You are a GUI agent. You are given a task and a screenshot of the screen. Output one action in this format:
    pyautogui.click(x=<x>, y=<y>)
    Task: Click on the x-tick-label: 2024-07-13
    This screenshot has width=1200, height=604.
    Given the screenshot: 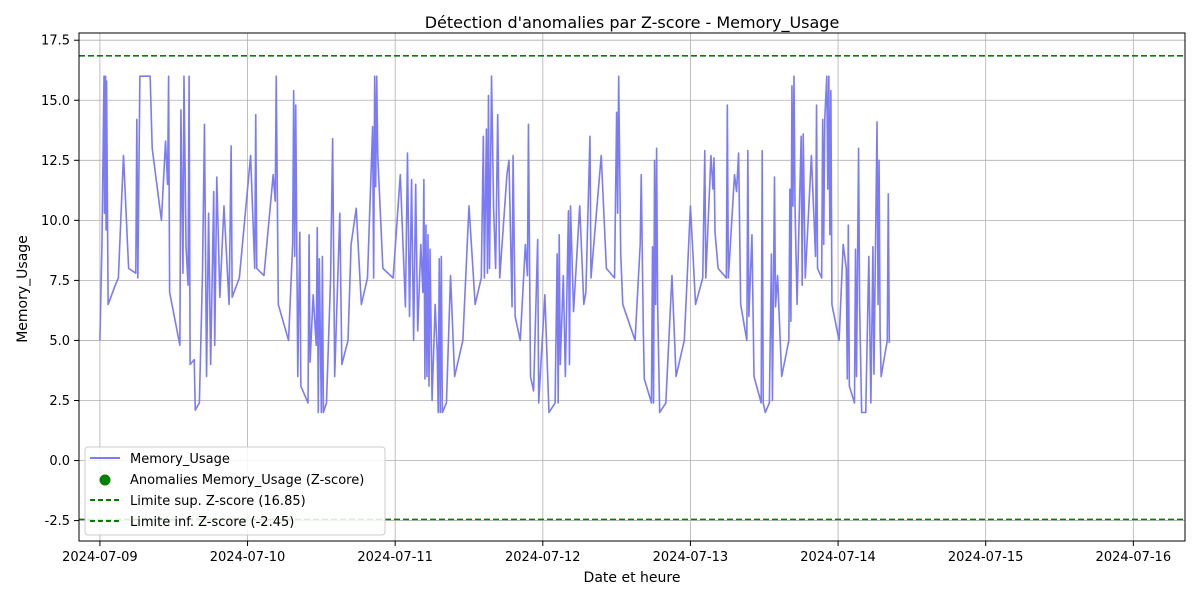 What is the action you would take?
    pyautogui.click(x=691, y=557)
    